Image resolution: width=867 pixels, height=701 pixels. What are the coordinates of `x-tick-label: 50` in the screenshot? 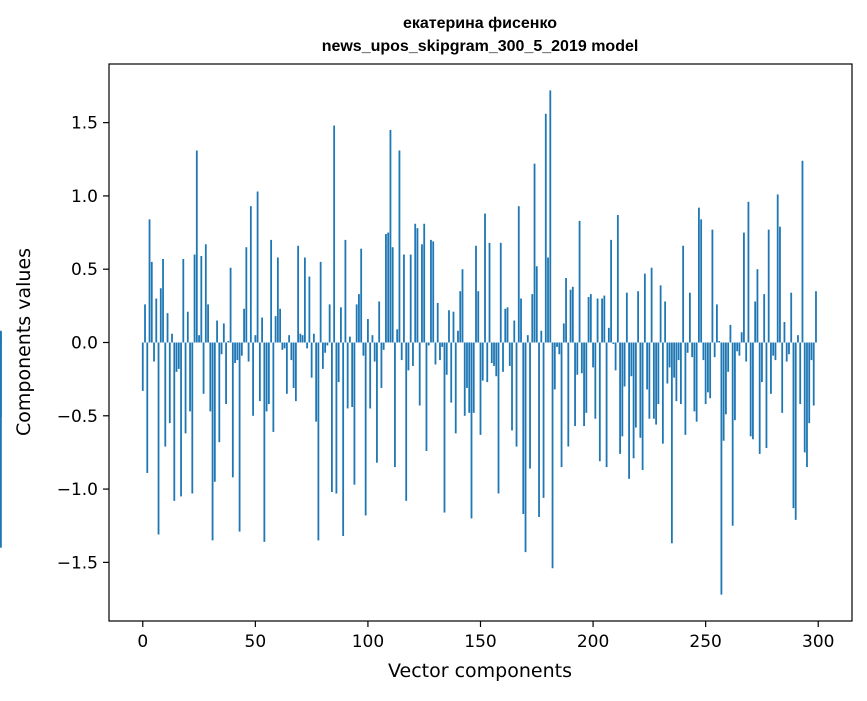 It's located at (256, 642).